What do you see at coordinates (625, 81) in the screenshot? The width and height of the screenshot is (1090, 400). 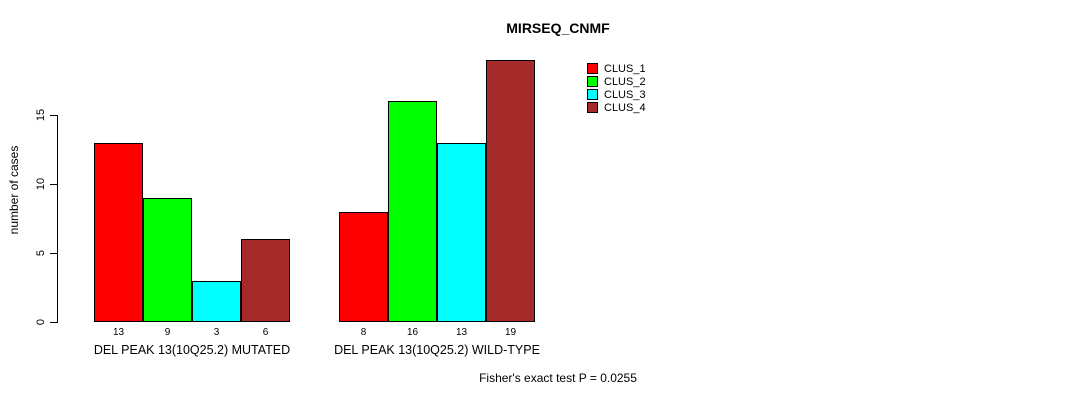 I see `legend-label: CLUS_2` at bounding box center [625, 81].